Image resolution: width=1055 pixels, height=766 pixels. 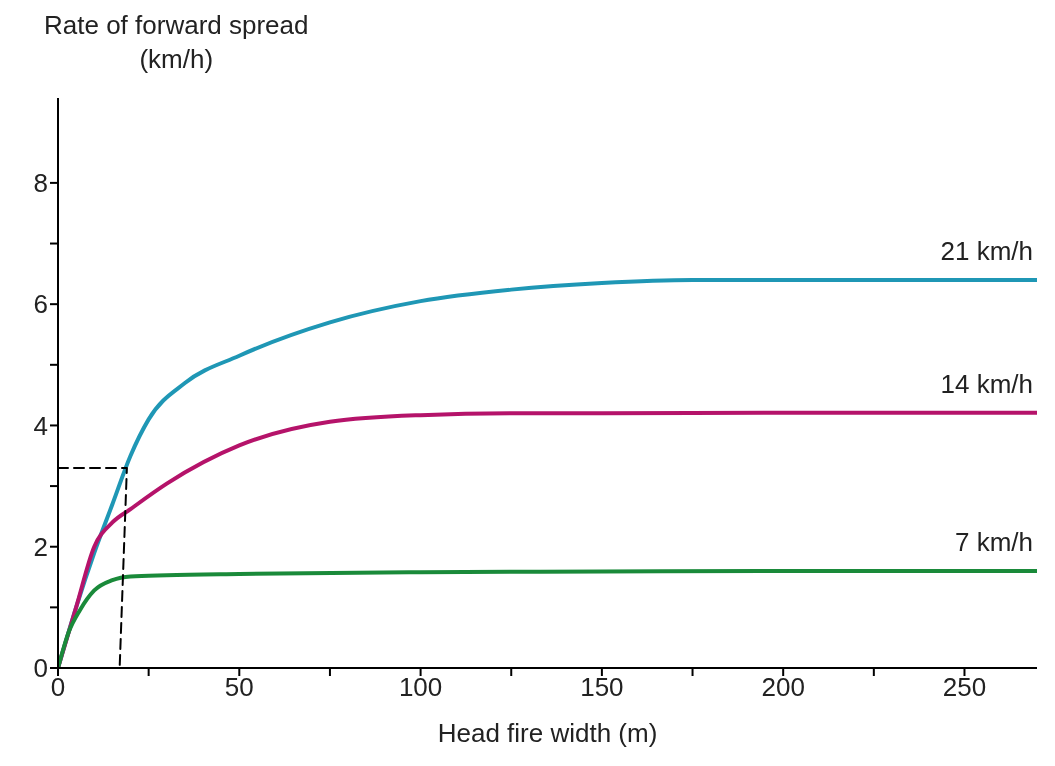 I want to click on y-axis-title: Rate of forward spread (km/h), so click(x=176, y=42).